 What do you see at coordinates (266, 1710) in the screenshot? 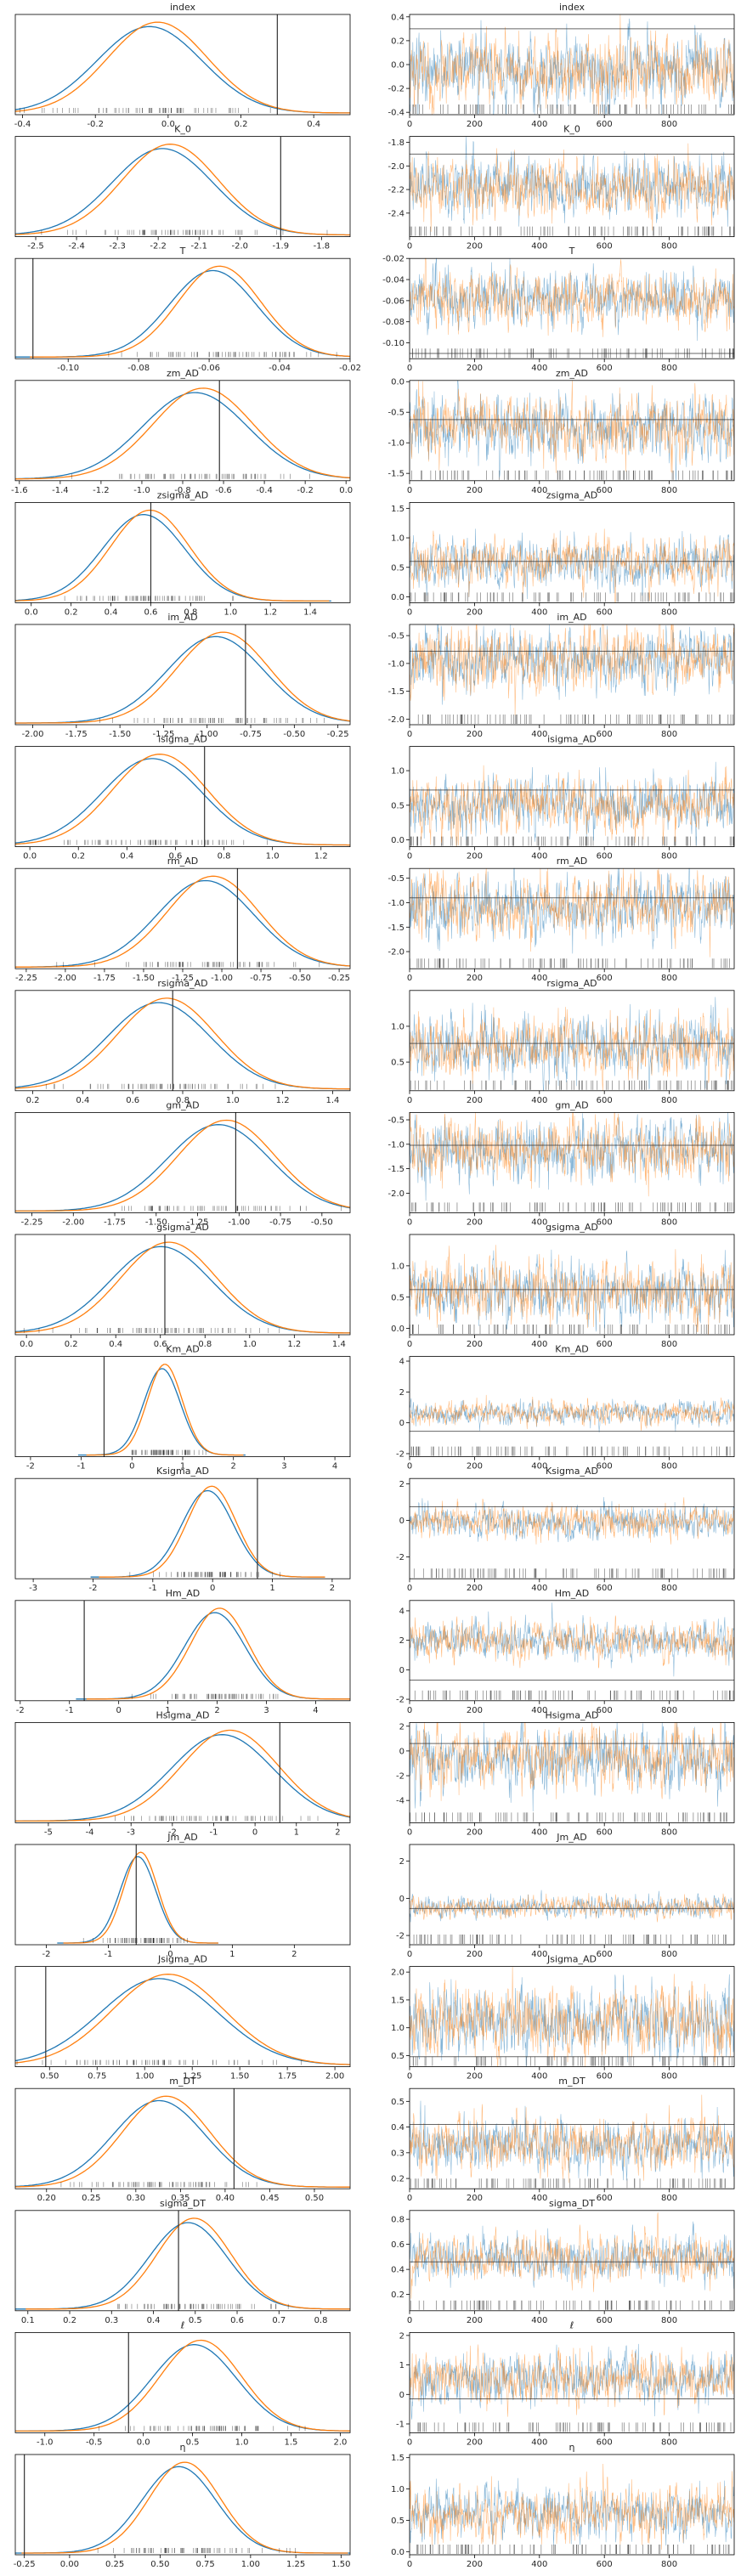
I see `x-tick-label: 3` at bounding box center [266, 1710].